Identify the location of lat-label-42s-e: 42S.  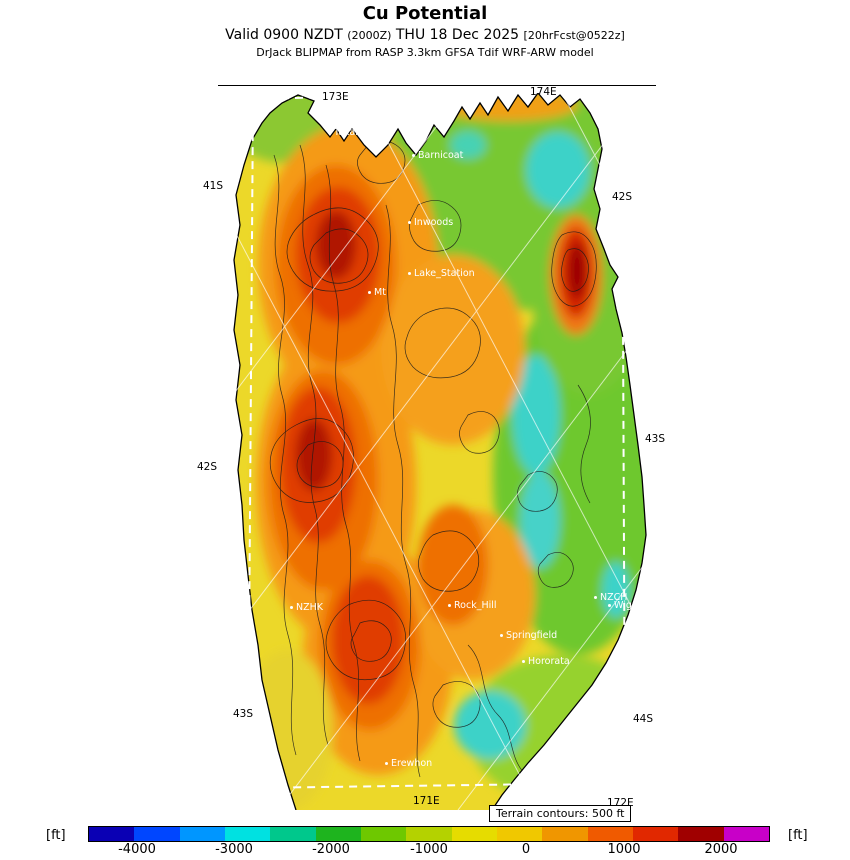
(622, 197).